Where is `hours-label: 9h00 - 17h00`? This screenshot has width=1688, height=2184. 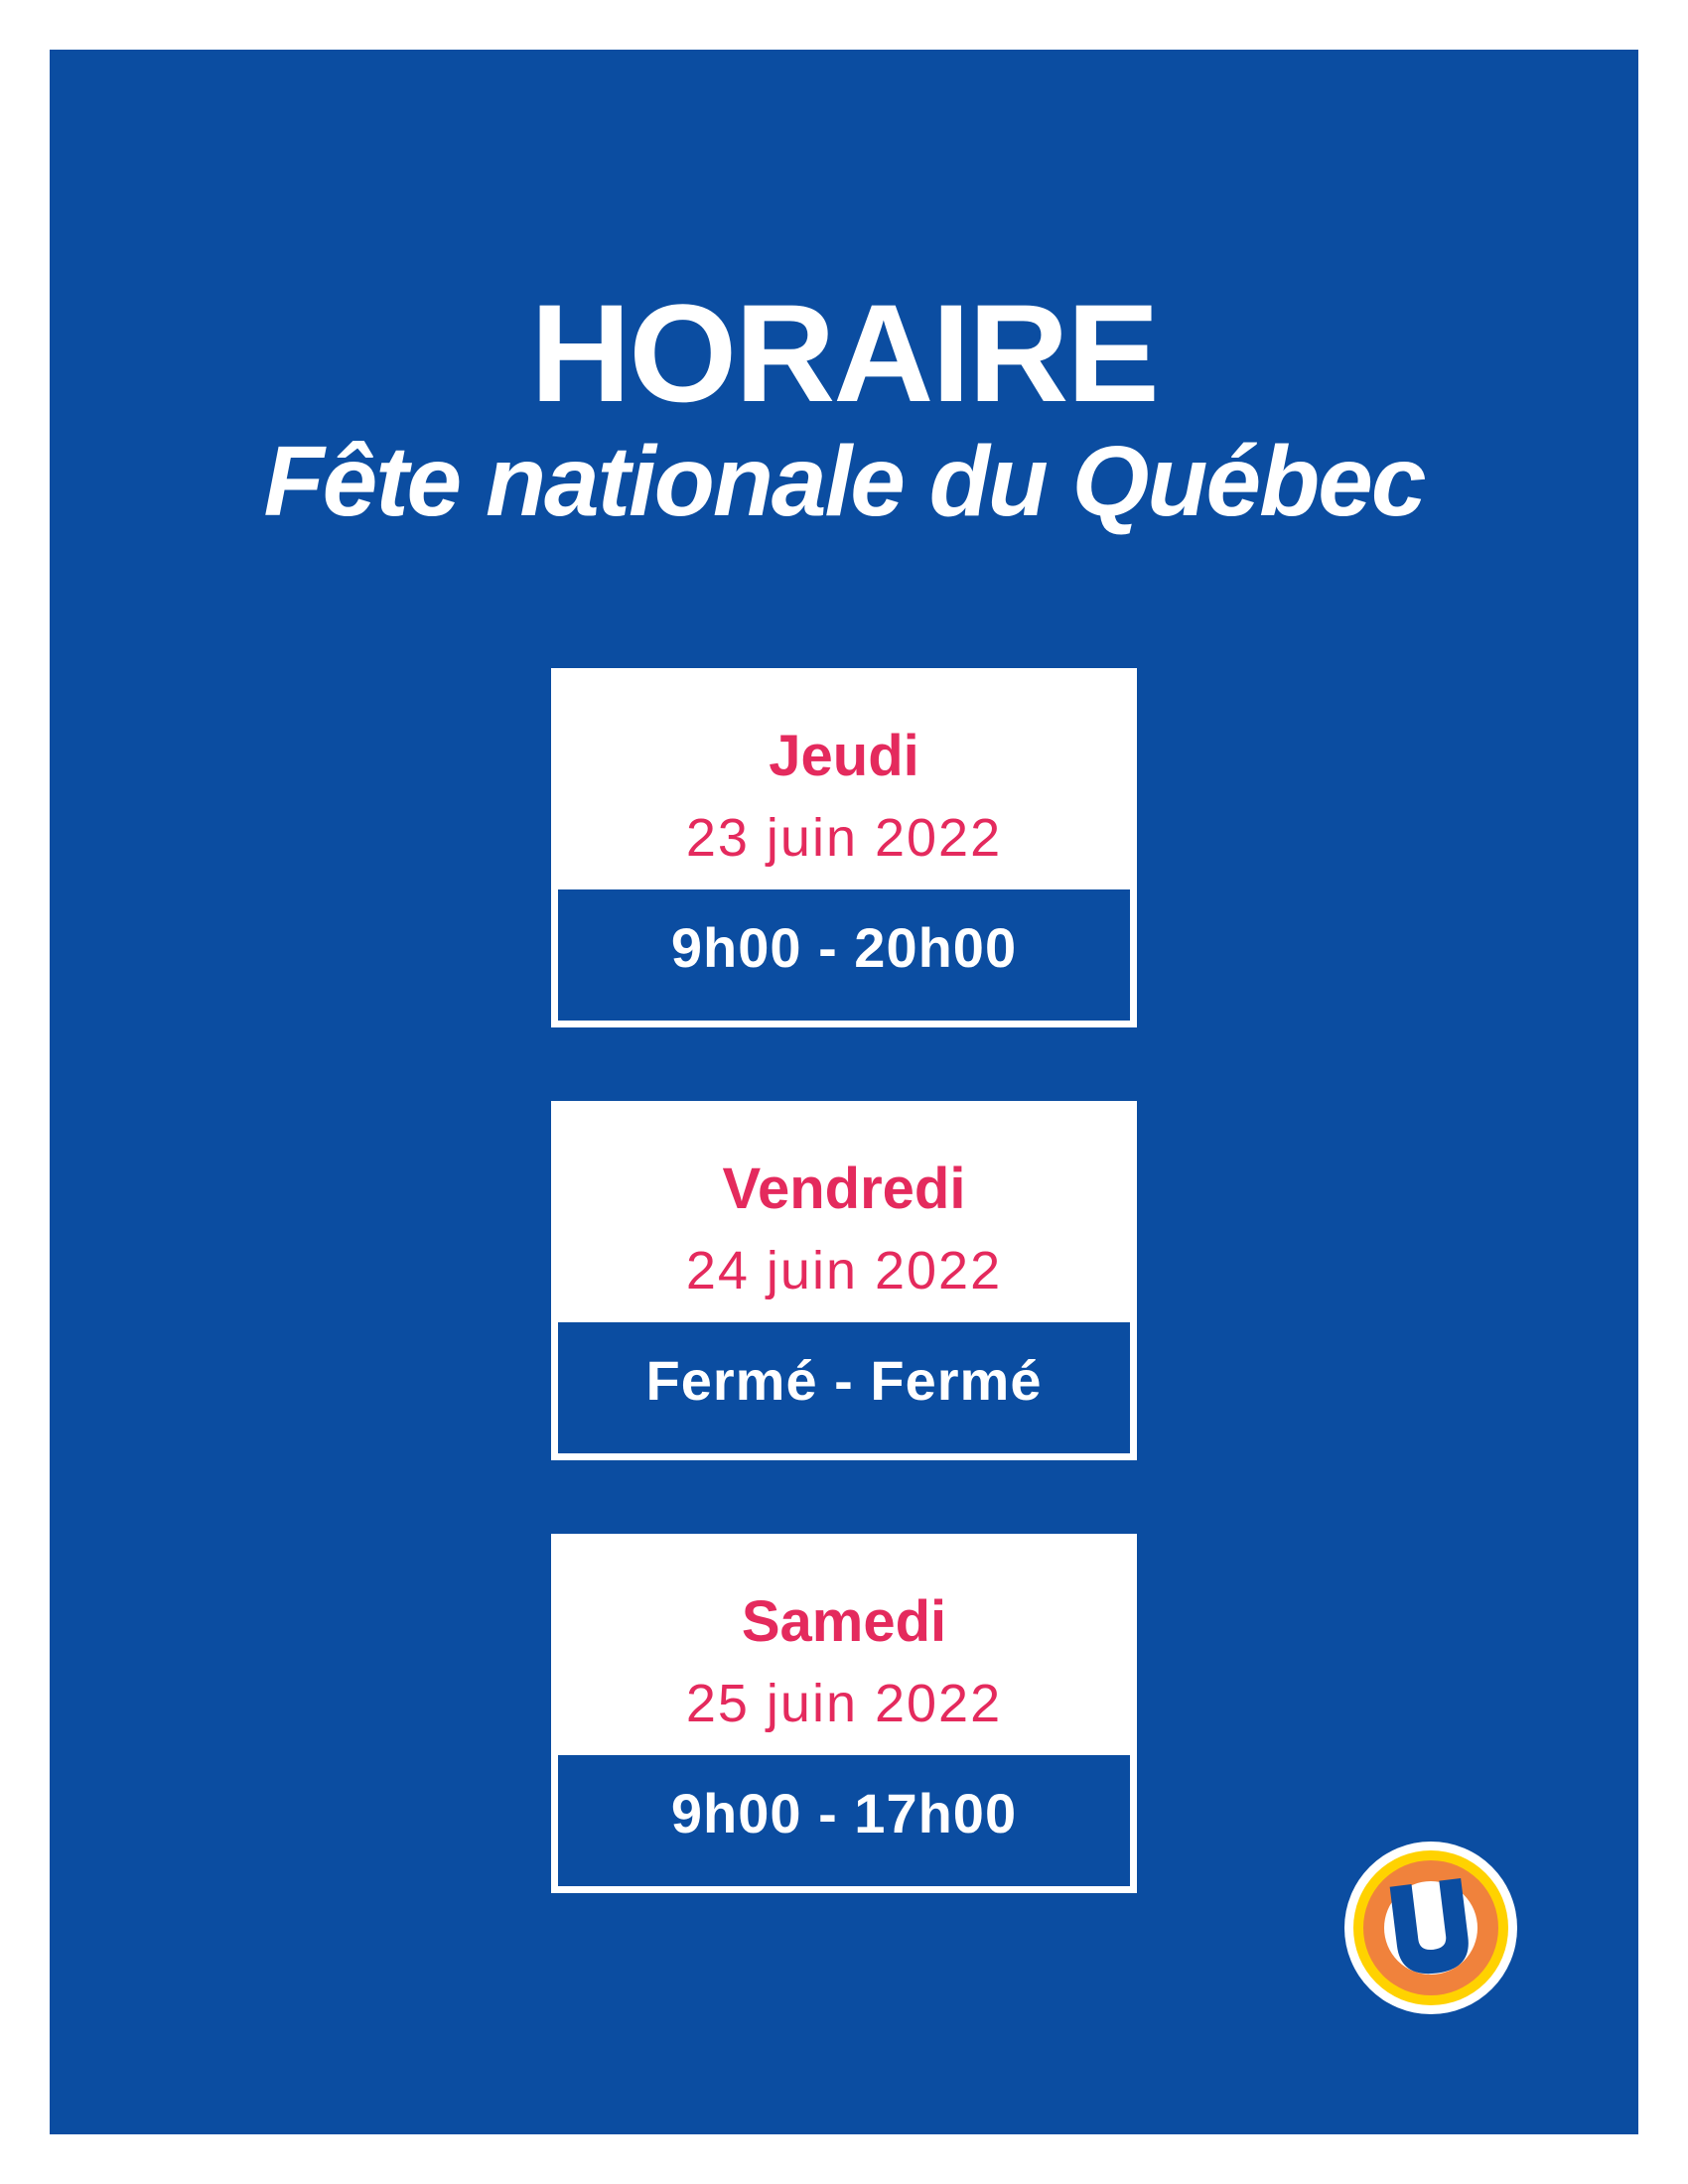 hours-label: 9h00 - 17h00 is located at coordinates (844, 1813).